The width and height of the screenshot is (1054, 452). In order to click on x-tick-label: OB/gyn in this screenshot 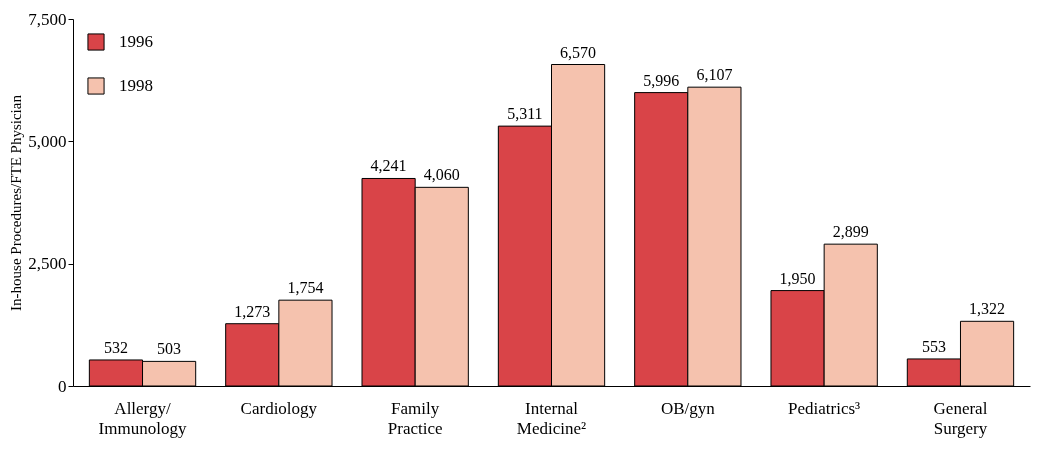, I will do `click(688, 408)`.